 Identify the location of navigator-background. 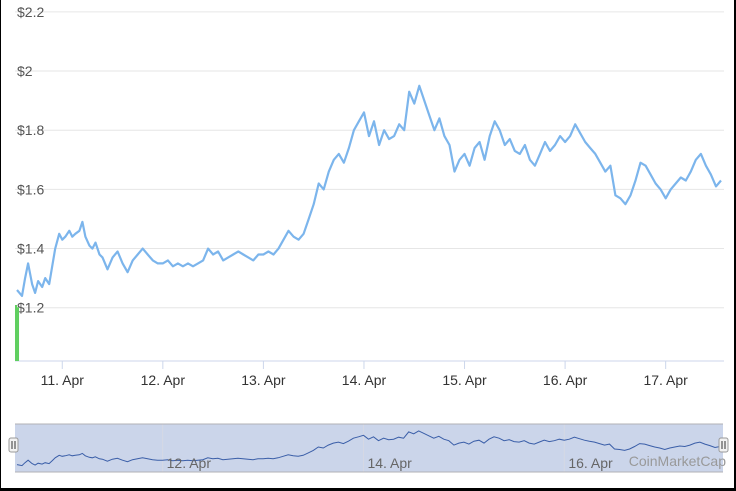
(369, 448).